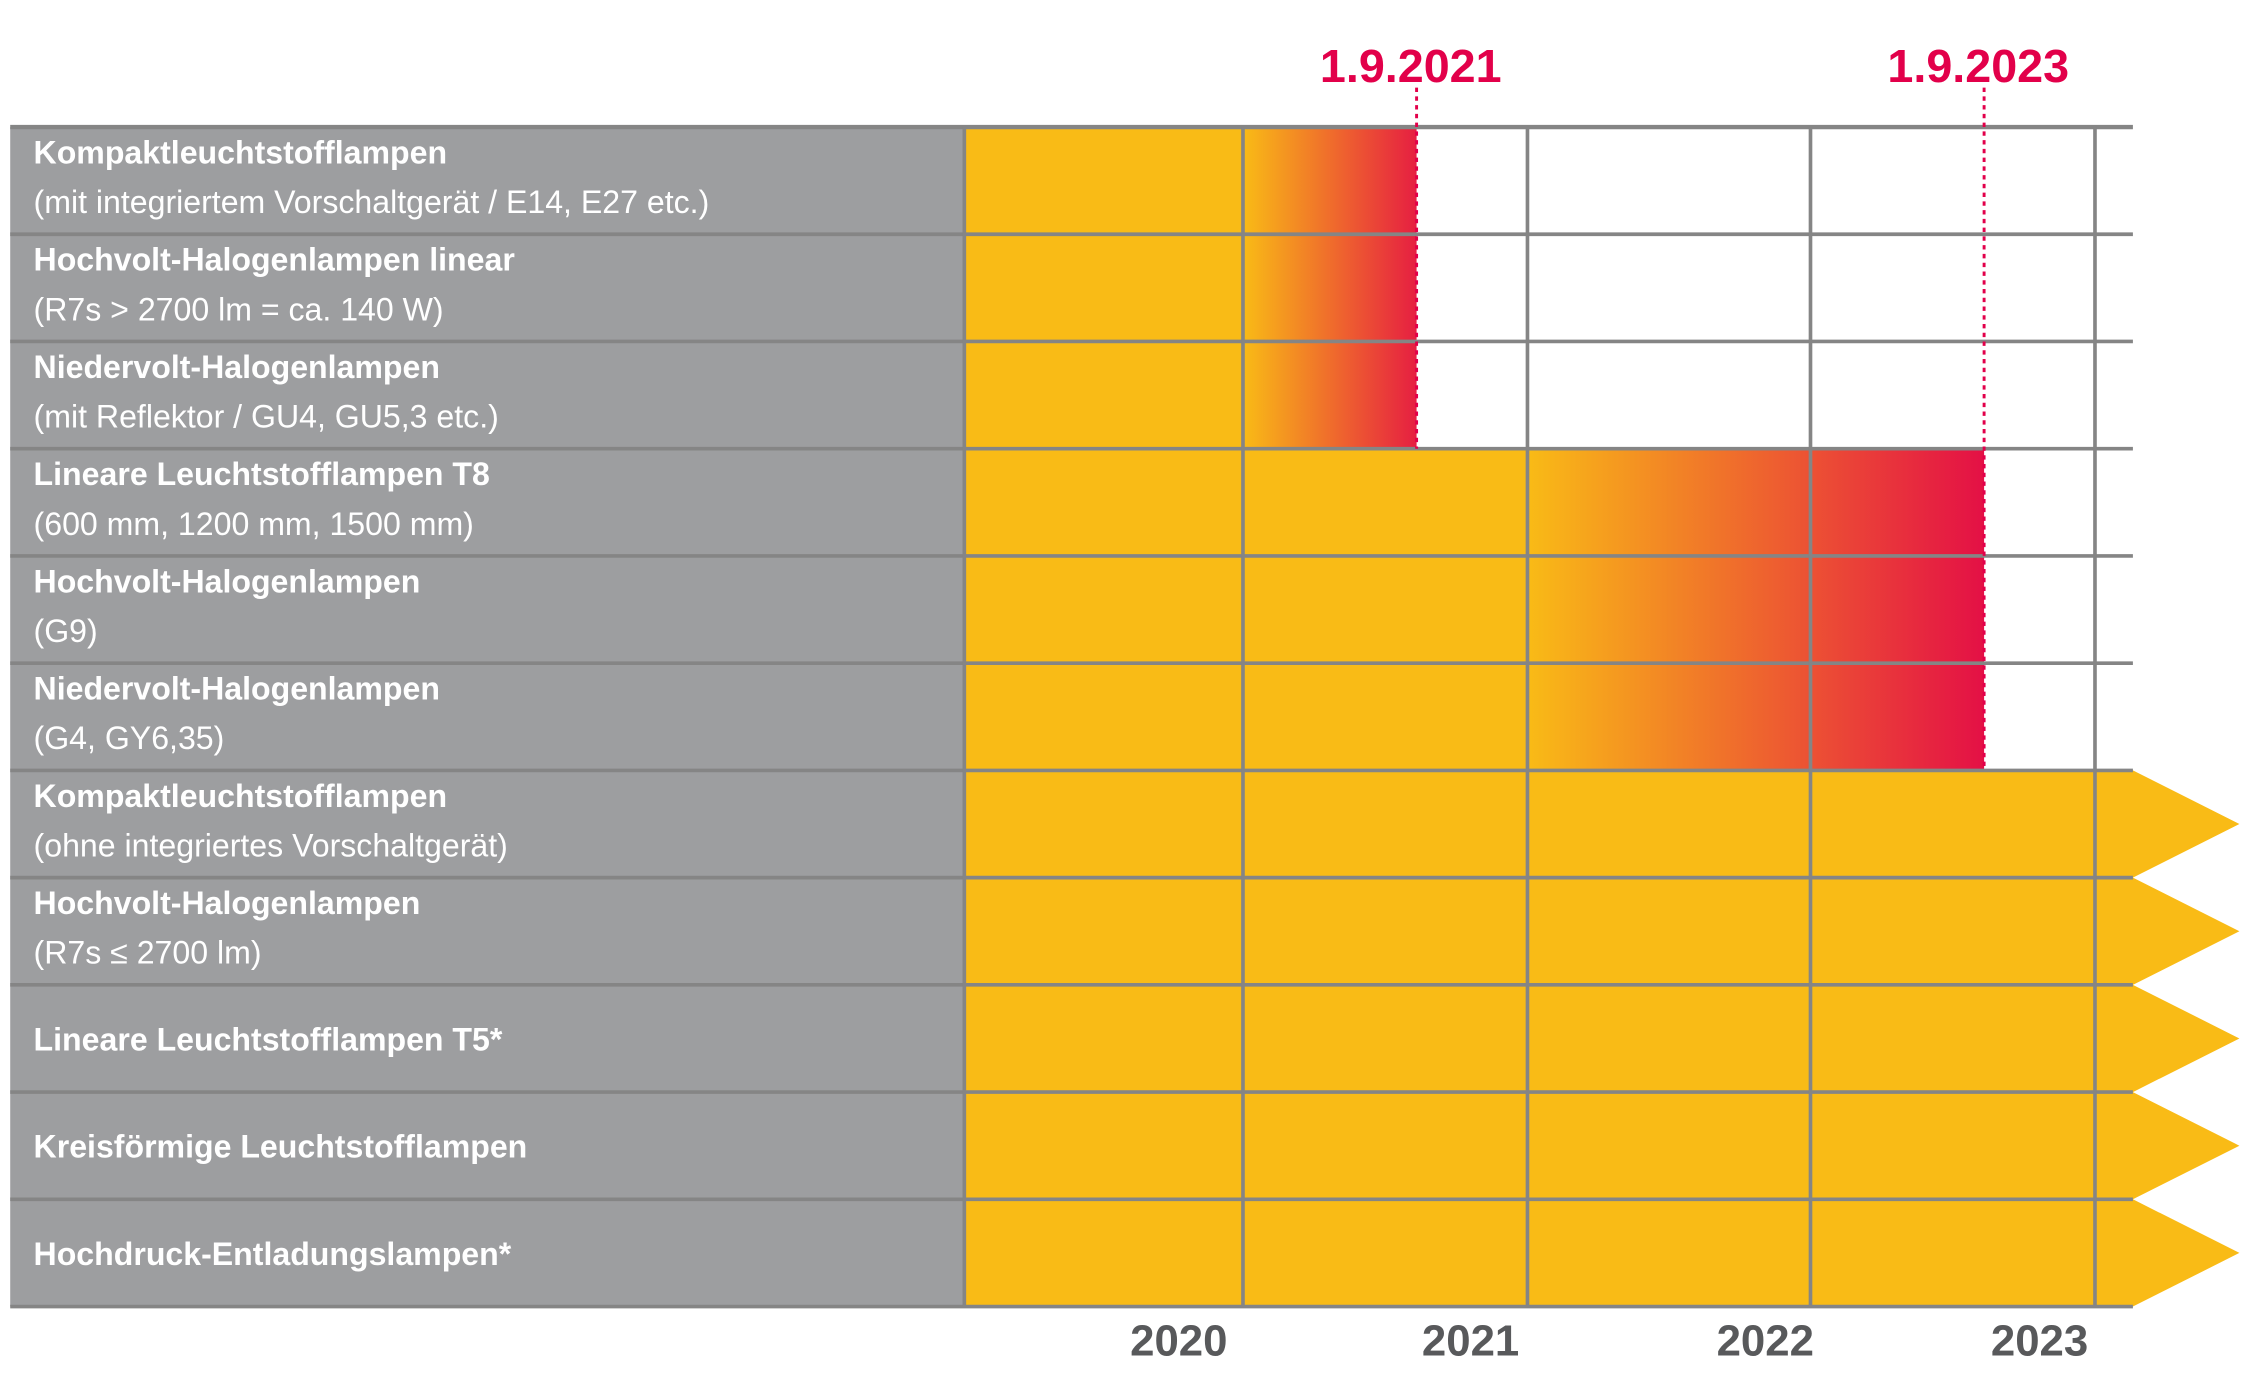  What do you see at coordinates (266, 417) in the screenshot?
I see `row-subtitle: (mit Reflektor / GU4, GU5,3 etc.)` at bounding box center [266, 417].